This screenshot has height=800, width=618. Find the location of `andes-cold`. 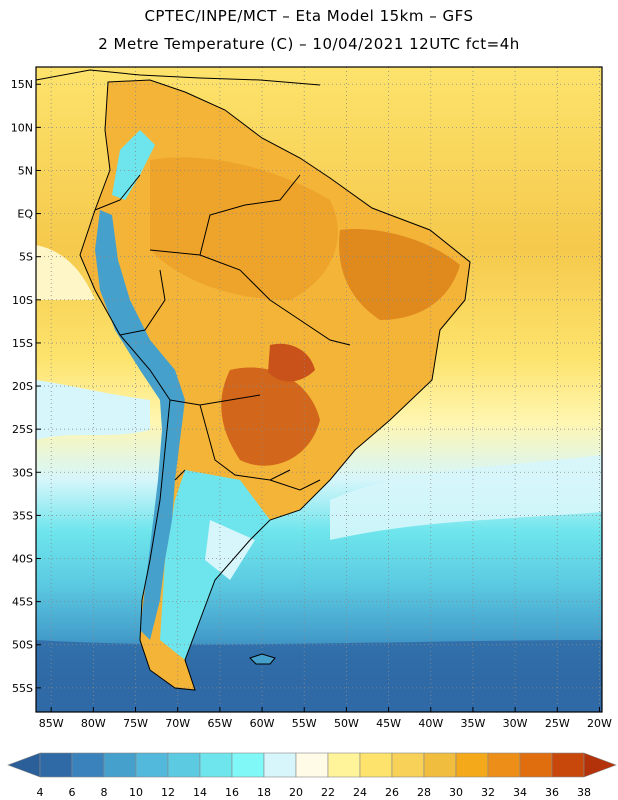

andes-cold is located at coordinates (140, 425).